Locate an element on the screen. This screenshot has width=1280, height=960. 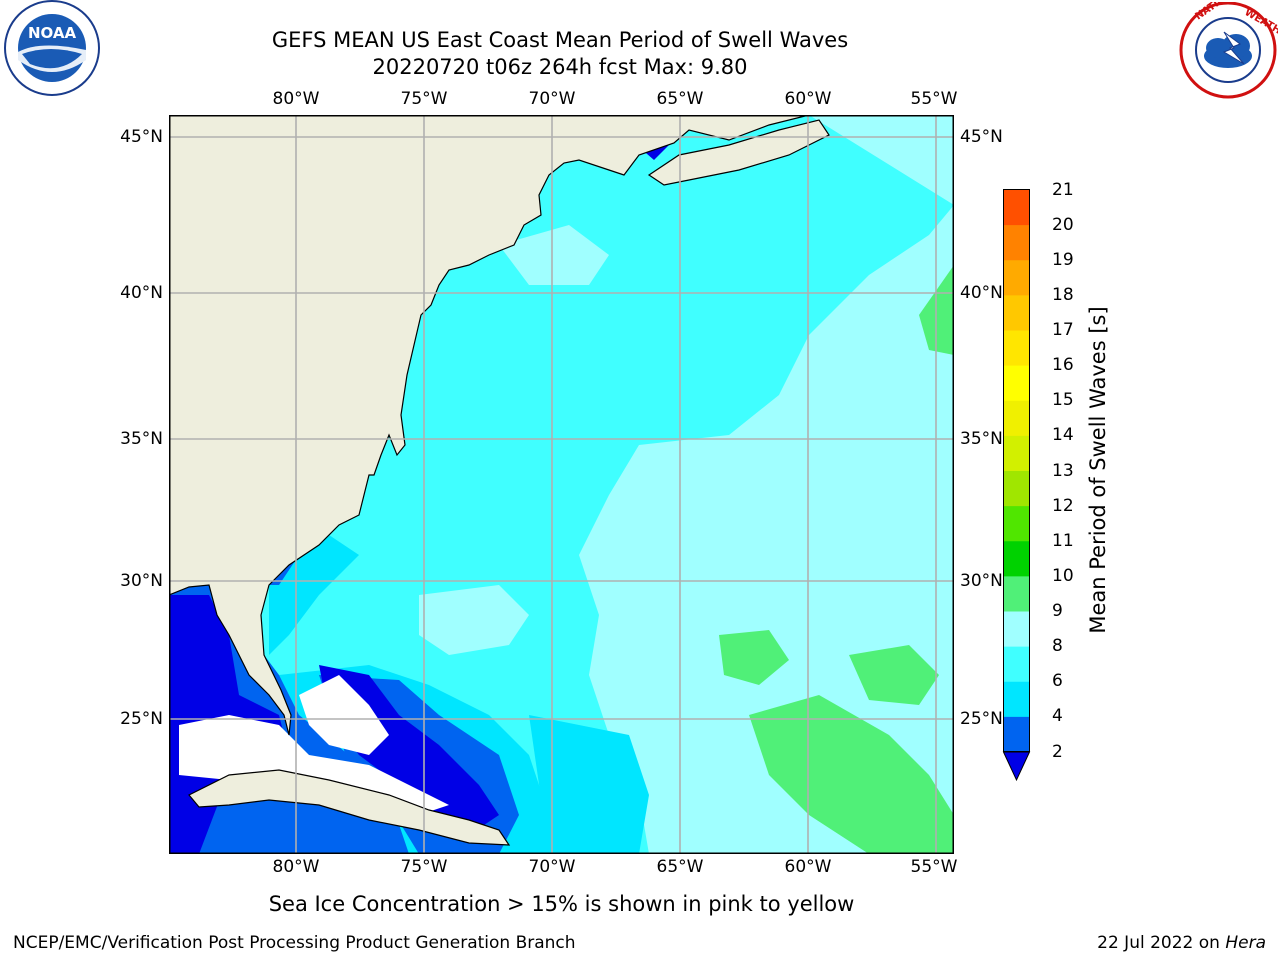
nws-logo: NATIONAL WEATHER is located at coordinates (1228, 50).